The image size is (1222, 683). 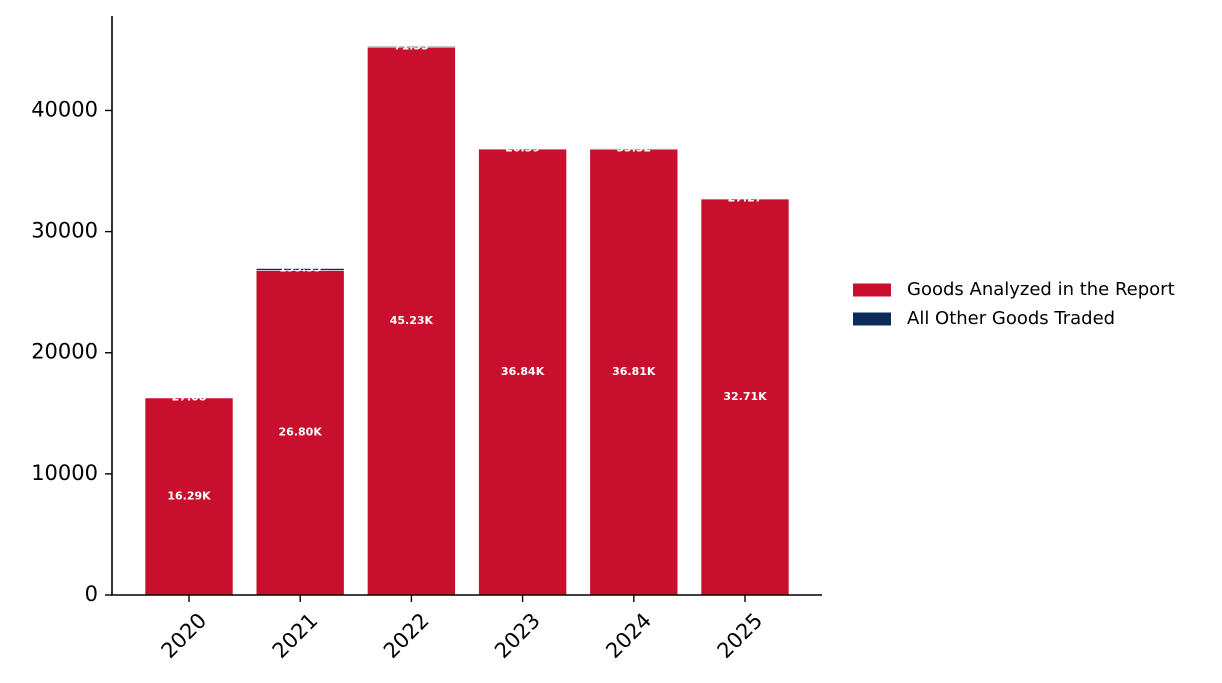 I want to click on x-ticks-layer: 2020 2021 2022 2023 2024 2025, so click(x=462, y=629).